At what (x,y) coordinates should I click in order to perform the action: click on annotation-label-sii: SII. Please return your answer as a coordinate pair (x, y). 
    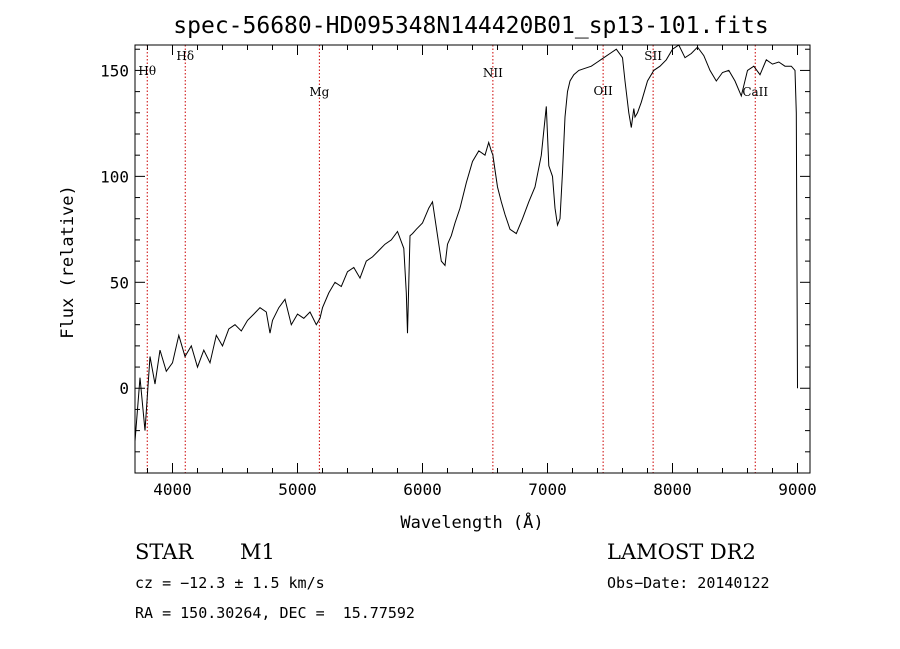
    Looking at the image, I should click on (653, 56).